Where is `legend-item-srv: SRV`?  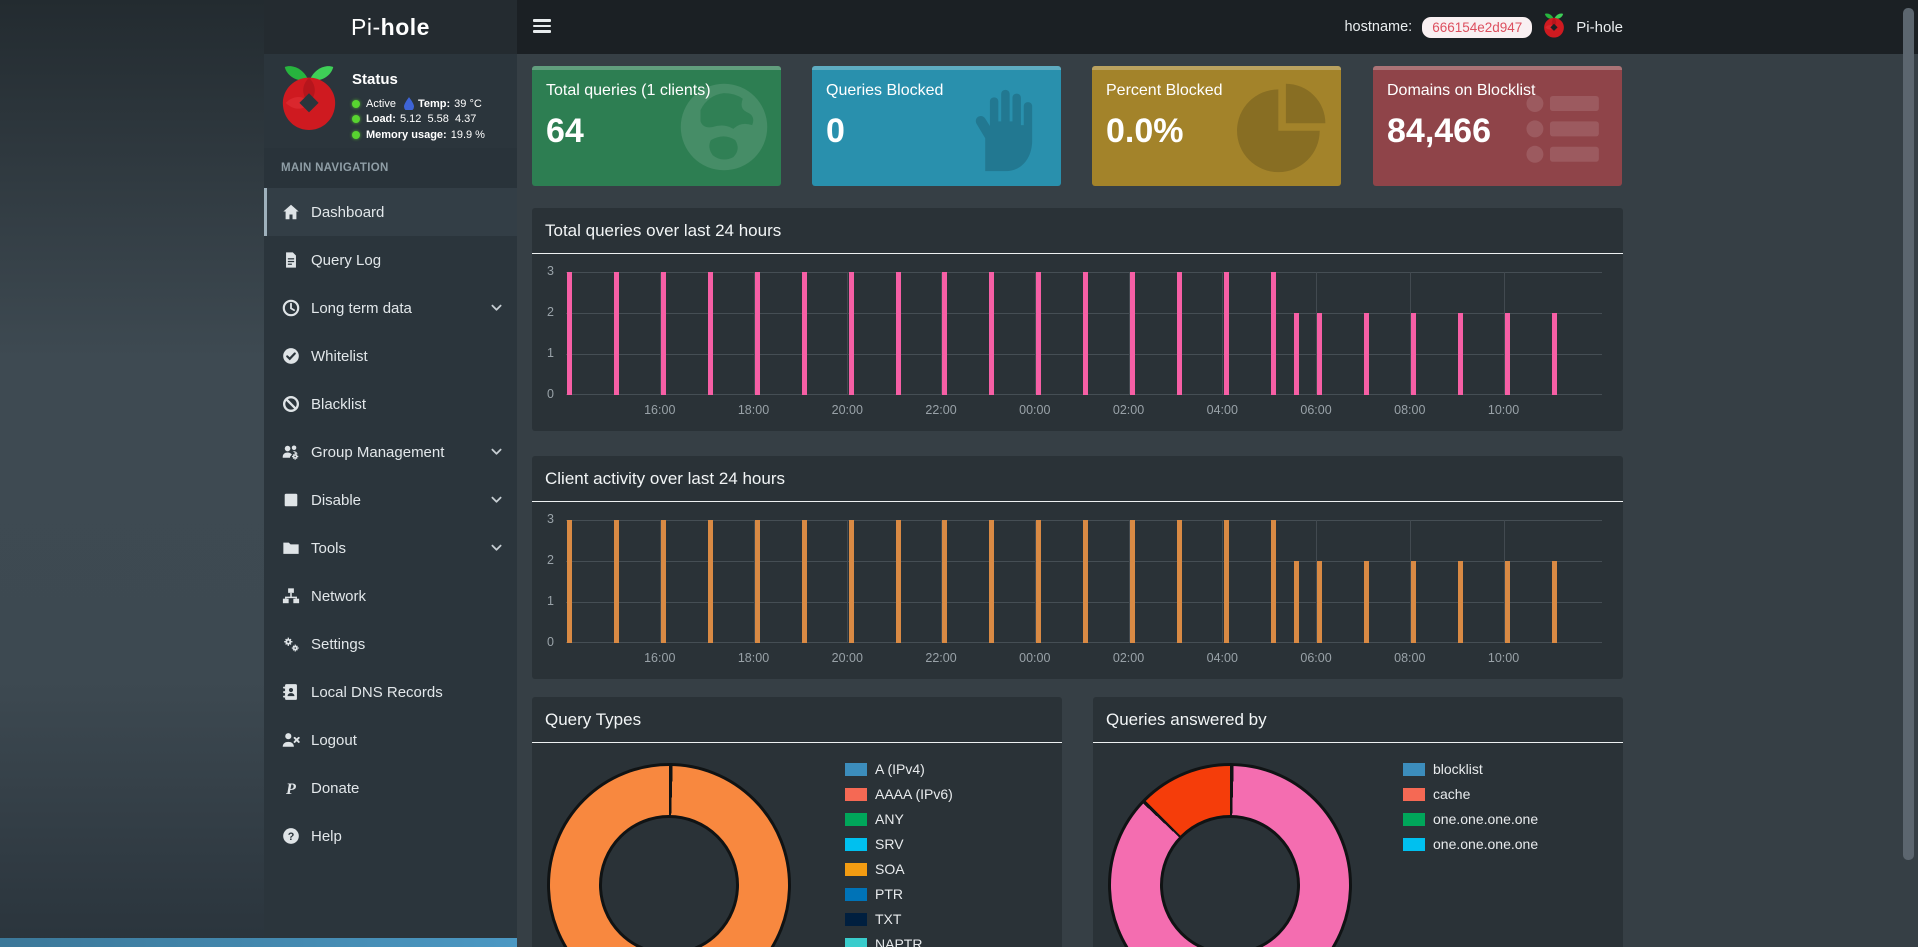
legend-item-srv: SRV is located at coordinates (899, 844).